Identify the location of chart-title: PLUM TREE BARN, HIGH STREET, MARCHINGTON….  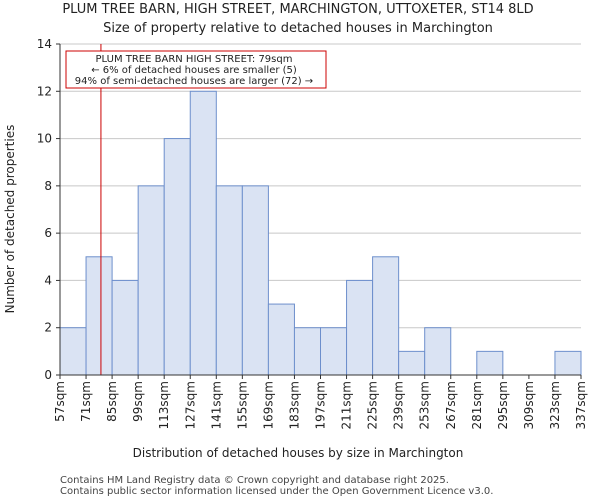
(297, 9).